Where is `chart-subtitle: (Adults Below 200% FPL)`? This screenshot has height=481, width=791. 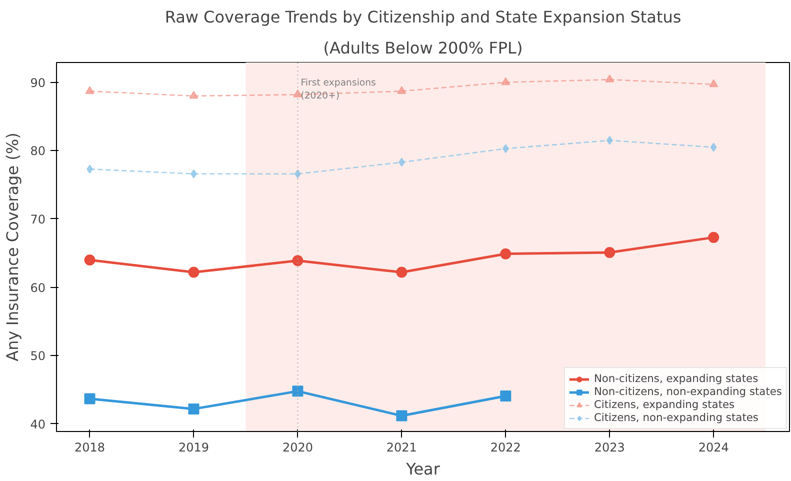 chart-subtitle: (Adults Below 200% FPL) is located at coordinates (423, 48).